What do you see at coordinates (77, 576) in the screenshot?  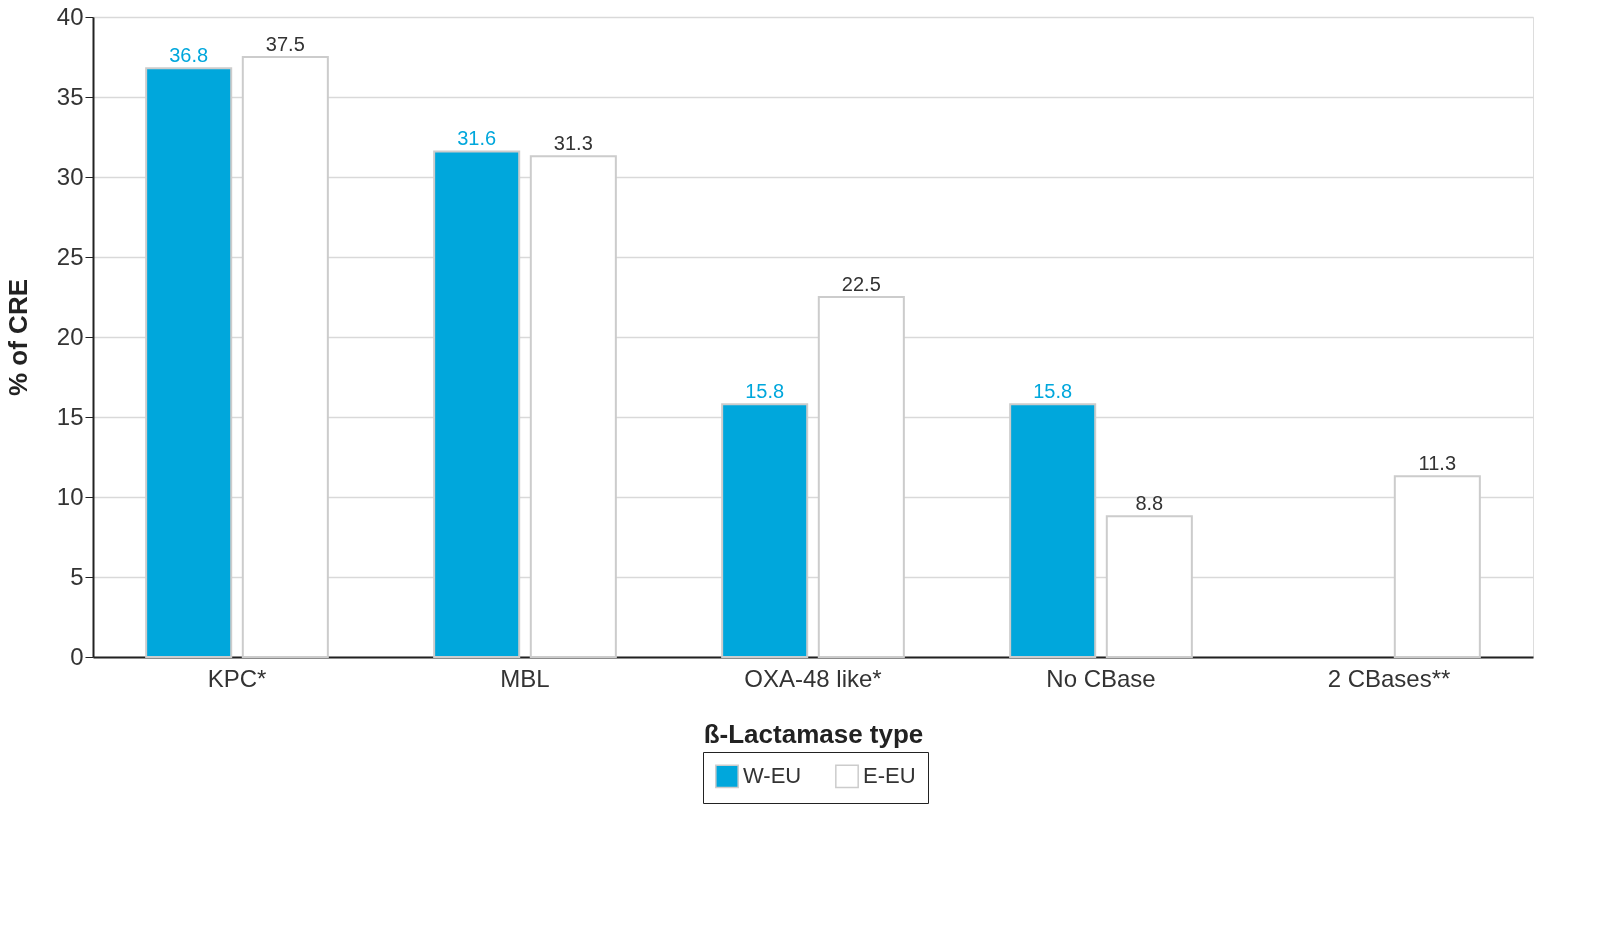 I see `y-tick-label: 5` at bounding box center [77, 576].